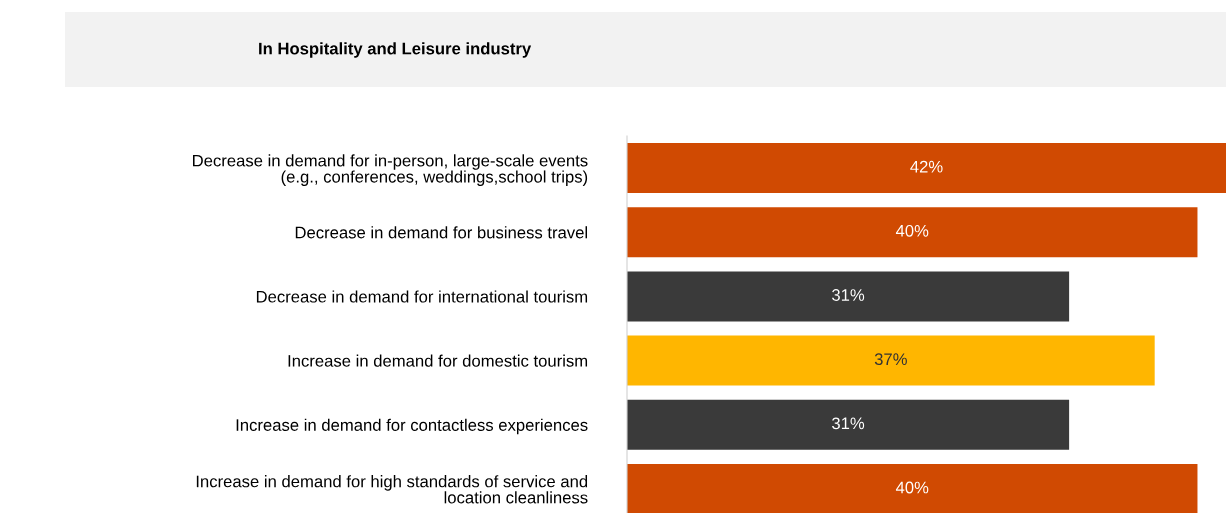 The width and height of the screenshot is (1226, 513). I want to click on y-tick-label: Increase in demand for high standards of service and location cleanliness, so click(392, 489).